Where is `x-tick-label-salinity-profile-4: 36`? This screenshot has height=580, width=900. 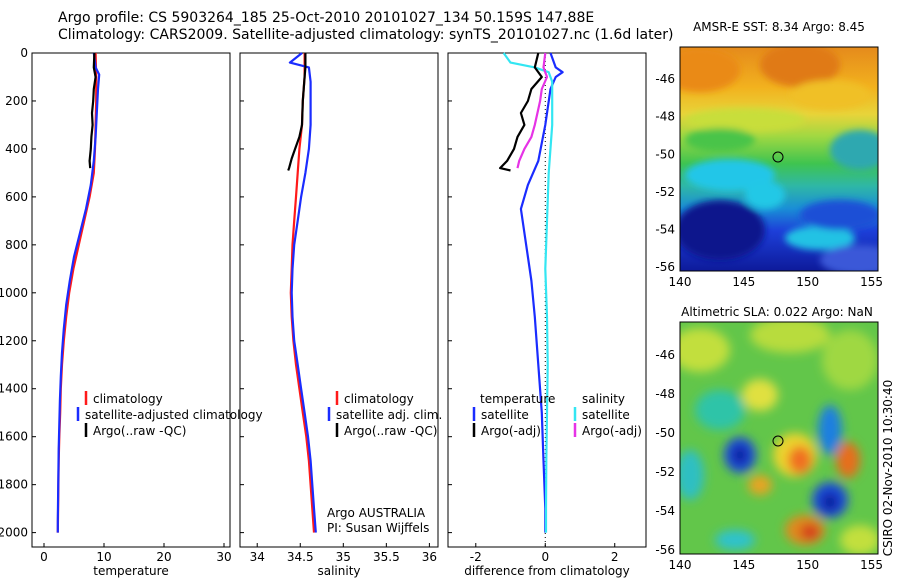 x-tick-label-salinity-profile-4: 36 is located at coordinates (429, 557).